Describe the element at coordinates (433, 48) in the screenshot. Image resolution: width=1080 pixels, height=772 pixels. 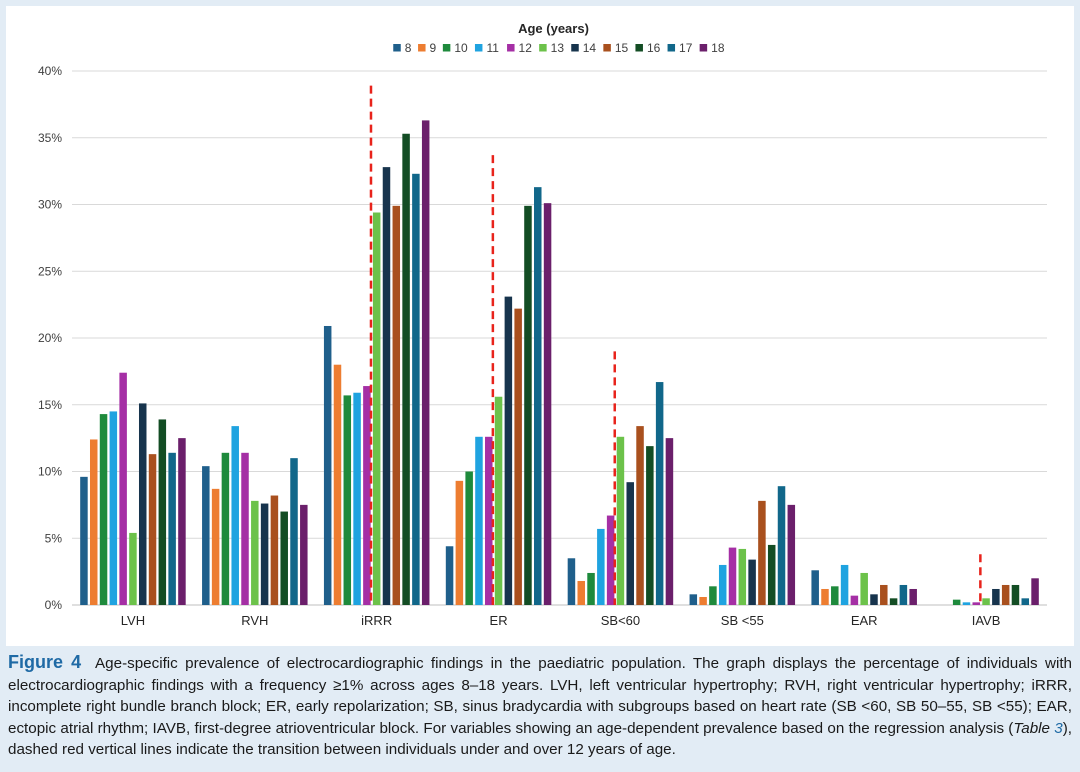
I see `legend-entry: 9` at that location.